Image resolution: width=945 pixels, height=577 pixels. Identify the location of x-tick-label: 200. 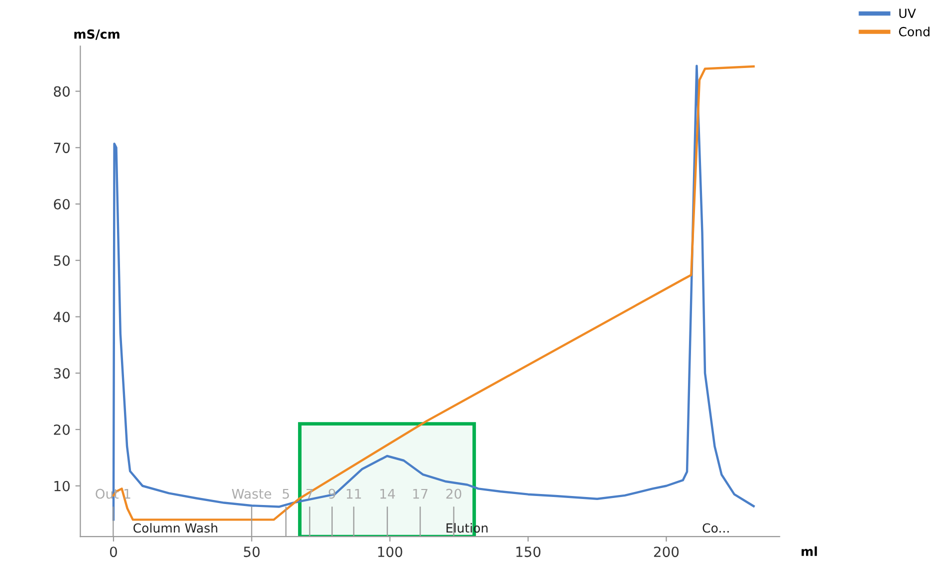
(666, 552).